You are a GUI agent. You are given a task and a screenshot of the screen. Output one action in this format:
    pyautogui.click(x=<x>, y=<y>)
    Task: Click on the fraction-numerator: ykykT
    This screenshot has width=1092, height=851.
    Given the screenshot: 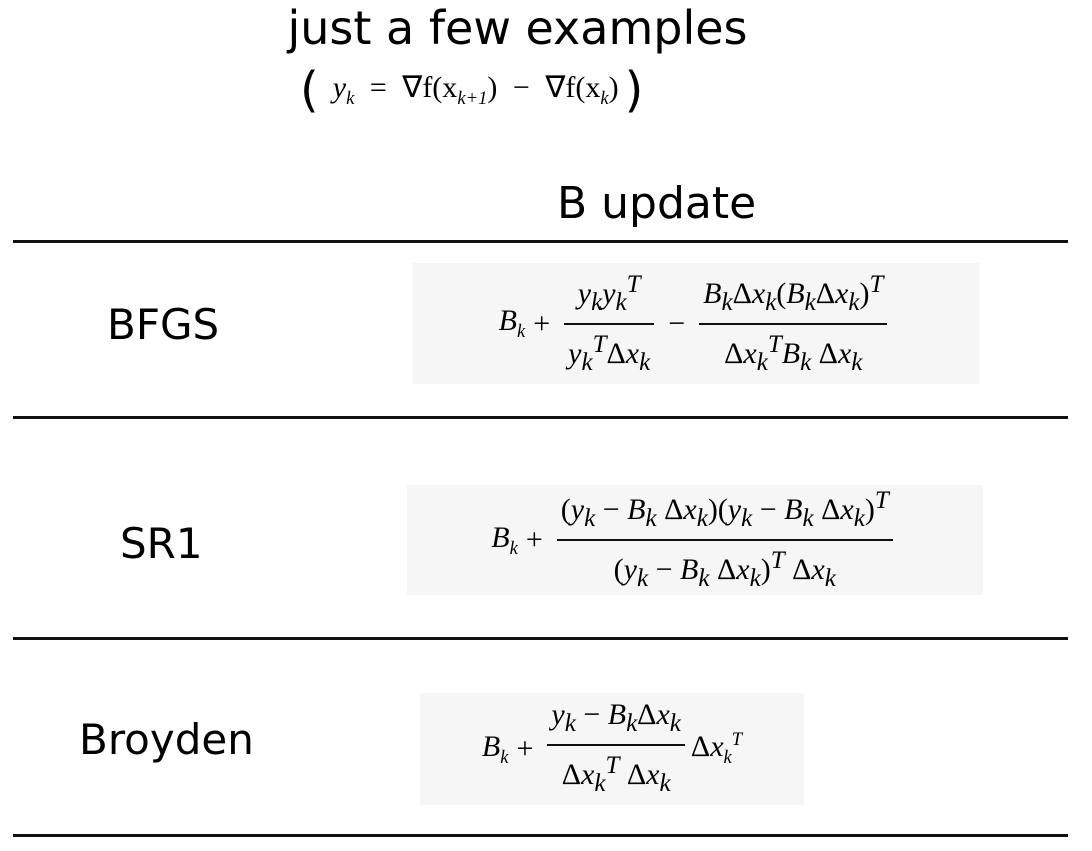 What is the action you would take?
    pyautogui.click(x=609, y=294)
    